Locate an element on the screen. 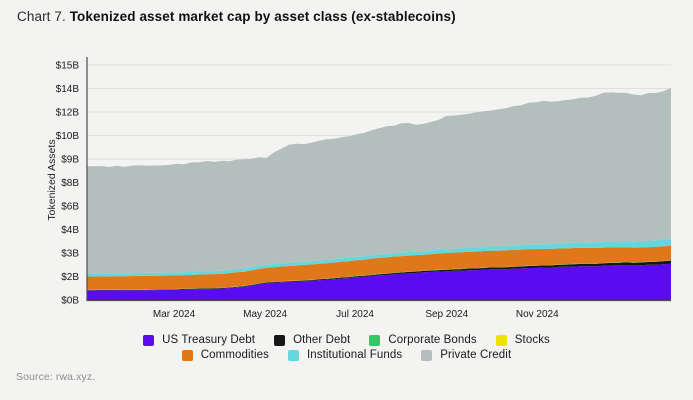 The width and height of the screenshot is (693, 400). legend-item-institutional-funds: Institutional Funds is located at coordinates (345, 355).